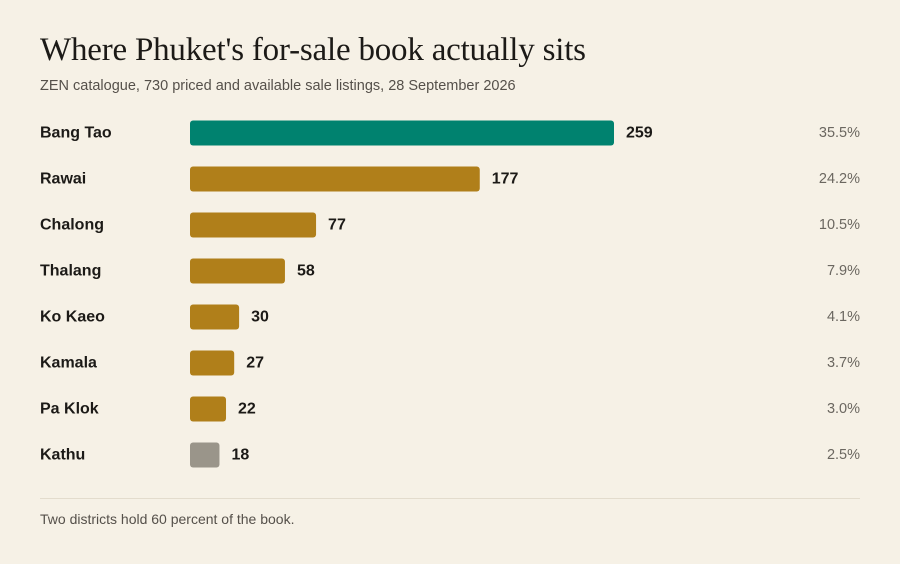 The image size is (900, 564). What do you see at coordinates (843, 317) in the screenshot?
I see `share-label: 4.1%` at bounding box center [843, 317].